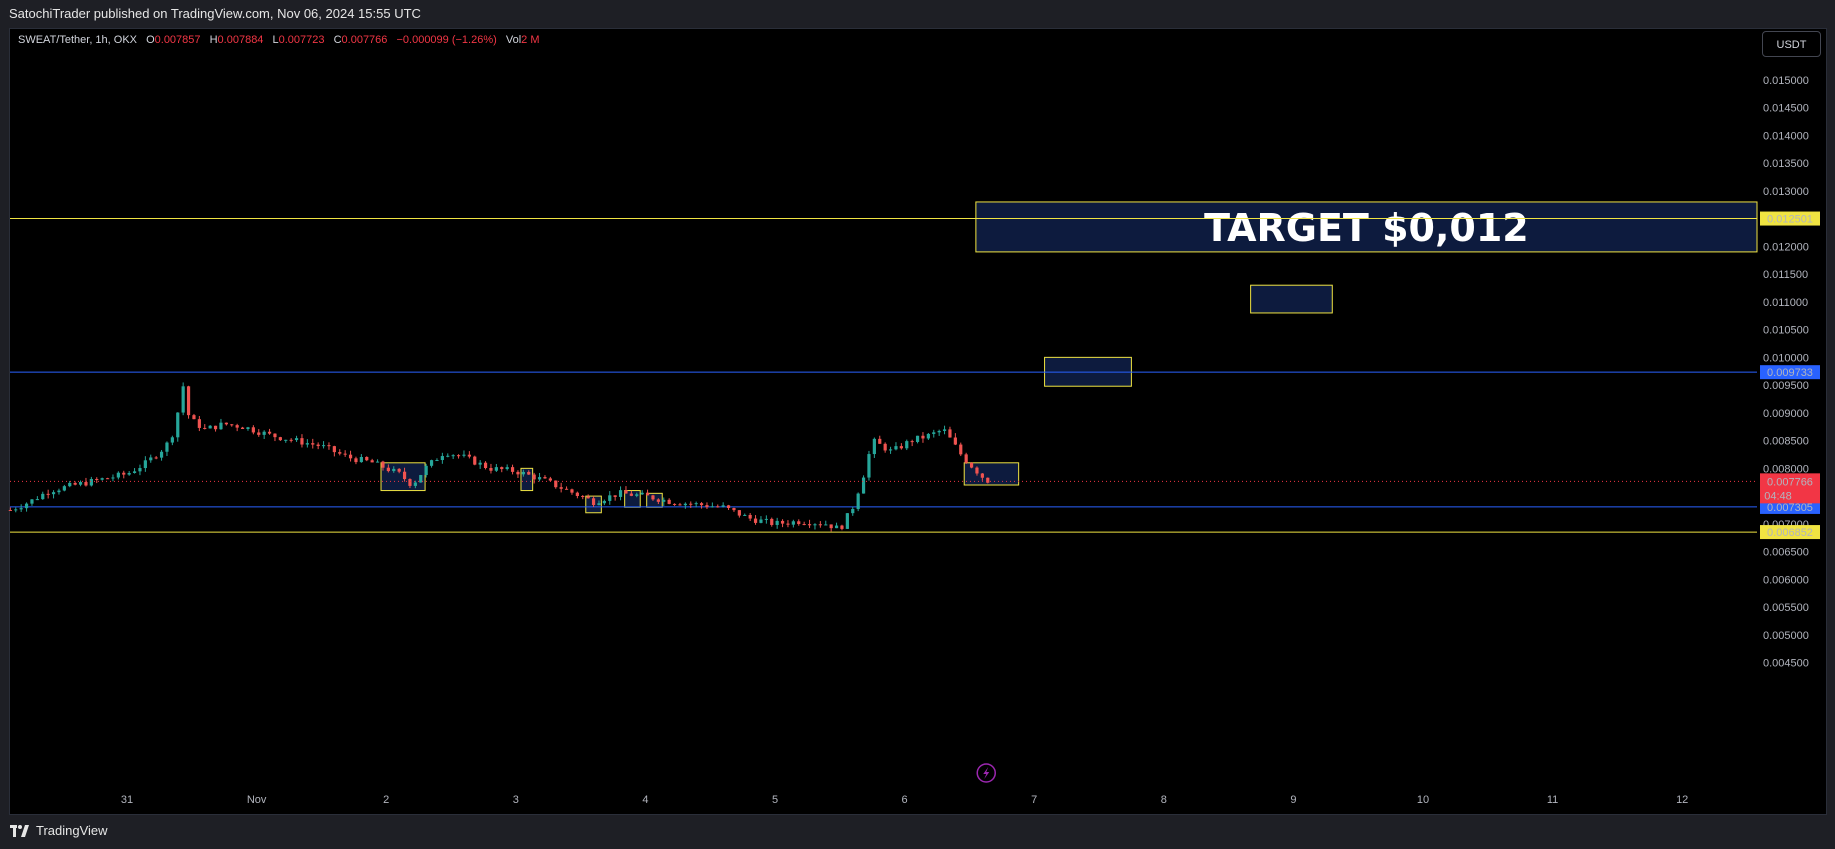 This screenshot has height=849, width=1835. What do you see at coordinates (59, 830) in the screenshot?
I see `tradingview-brand: TradingView` at bounding box center [59, 830].